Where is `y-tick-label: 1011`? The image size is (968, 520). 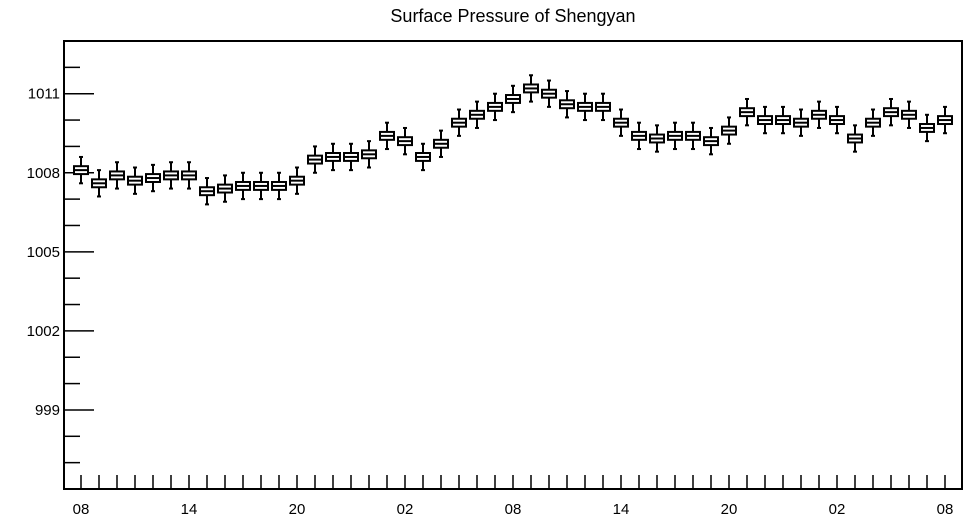
y-tick-label: 1011 is located at coordinates (44, 94).